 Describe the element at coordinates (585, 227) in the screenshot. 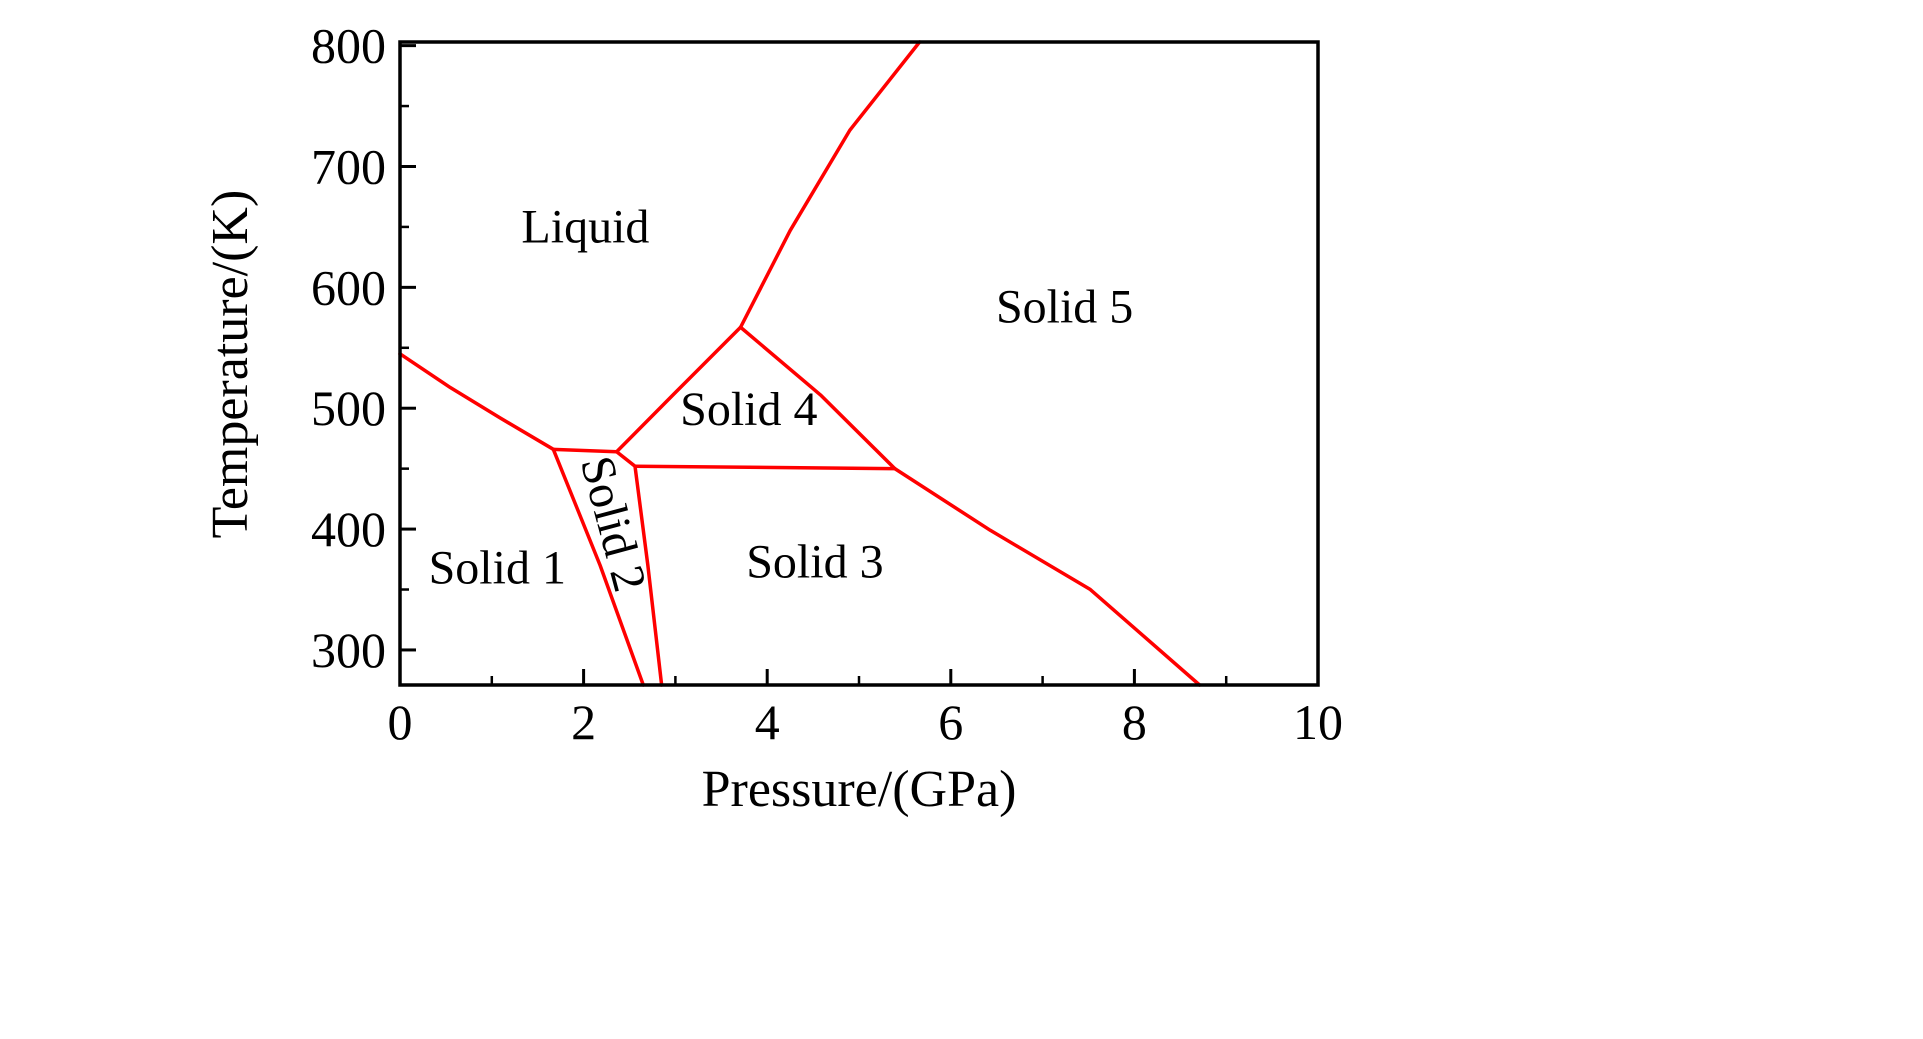

I see `region-label-liquid: Liquid` at that location.